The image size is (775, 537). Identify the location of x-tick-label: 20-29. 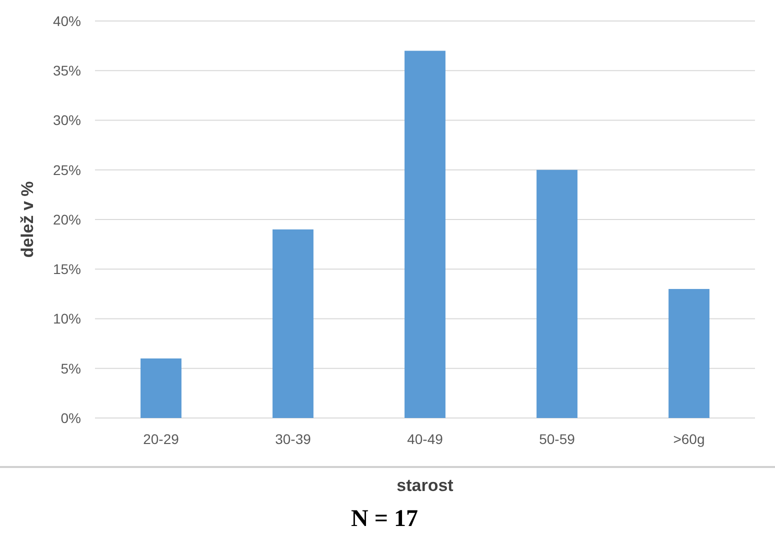
(161, 439).